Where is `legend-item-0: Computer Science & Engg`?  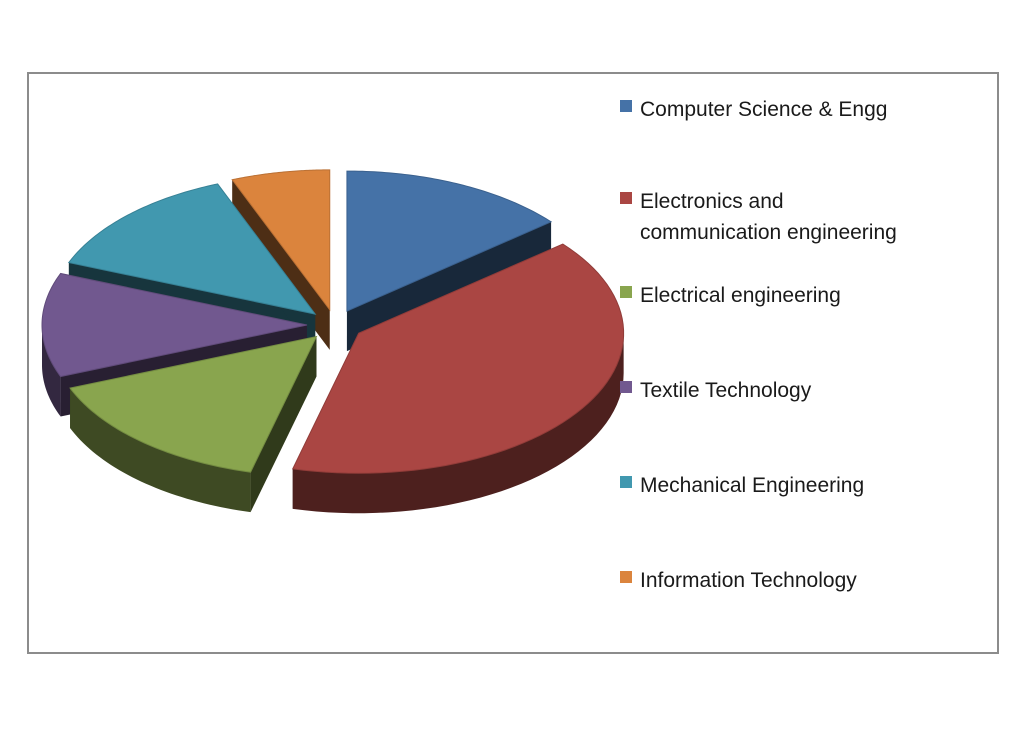 legend-item-0: Computer Science & Engg is located at coordinates (795, 109).